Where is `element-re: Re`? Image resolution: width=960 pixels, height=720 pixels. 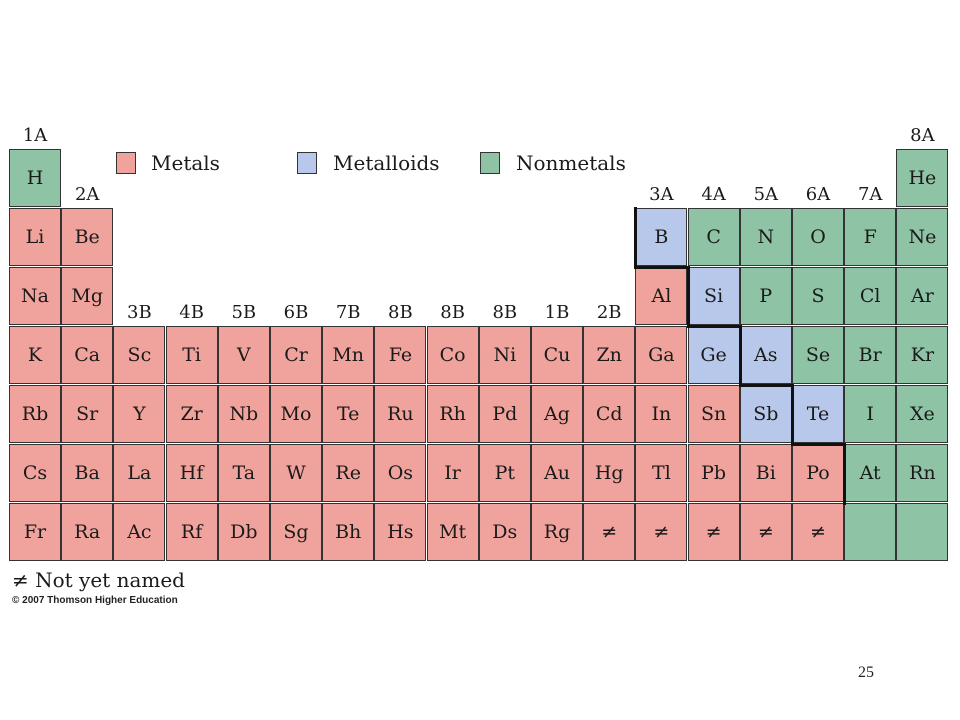 element-re: Re is located at coordinates (348, 473).